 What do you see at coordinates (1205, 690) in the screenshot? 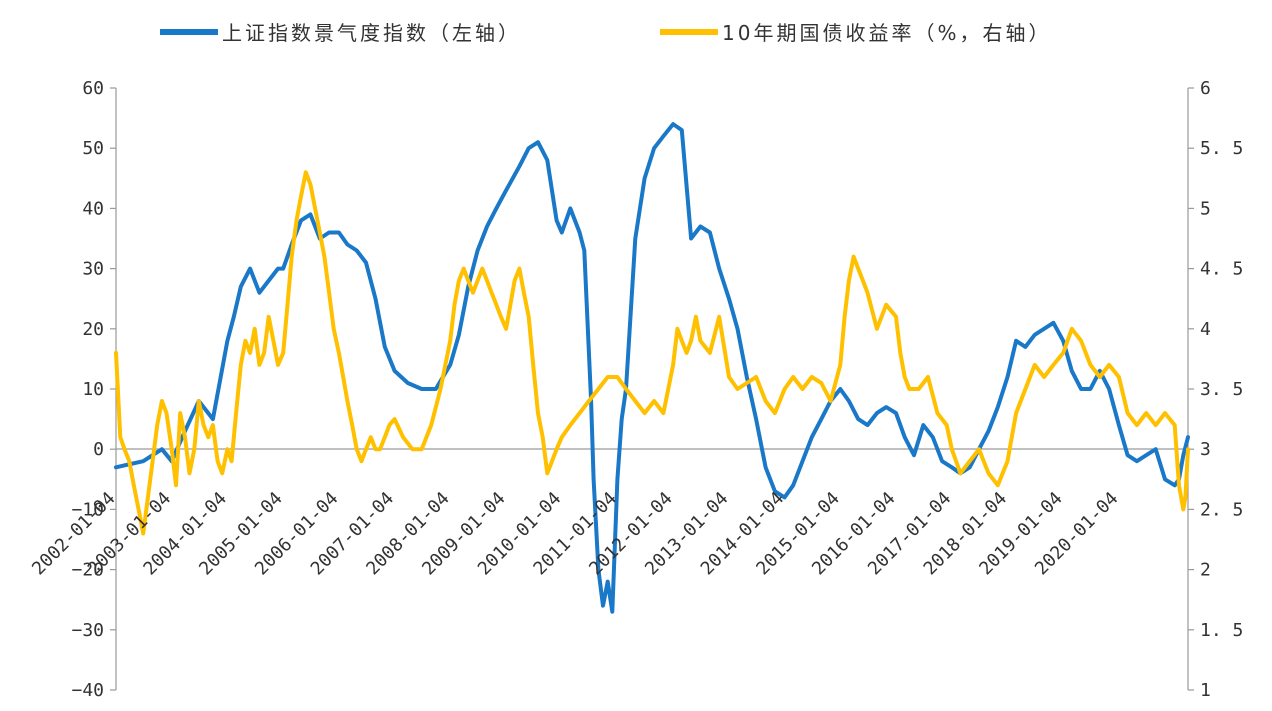
I see `right-tick-label: 1` at bounding box center [1205, 690].